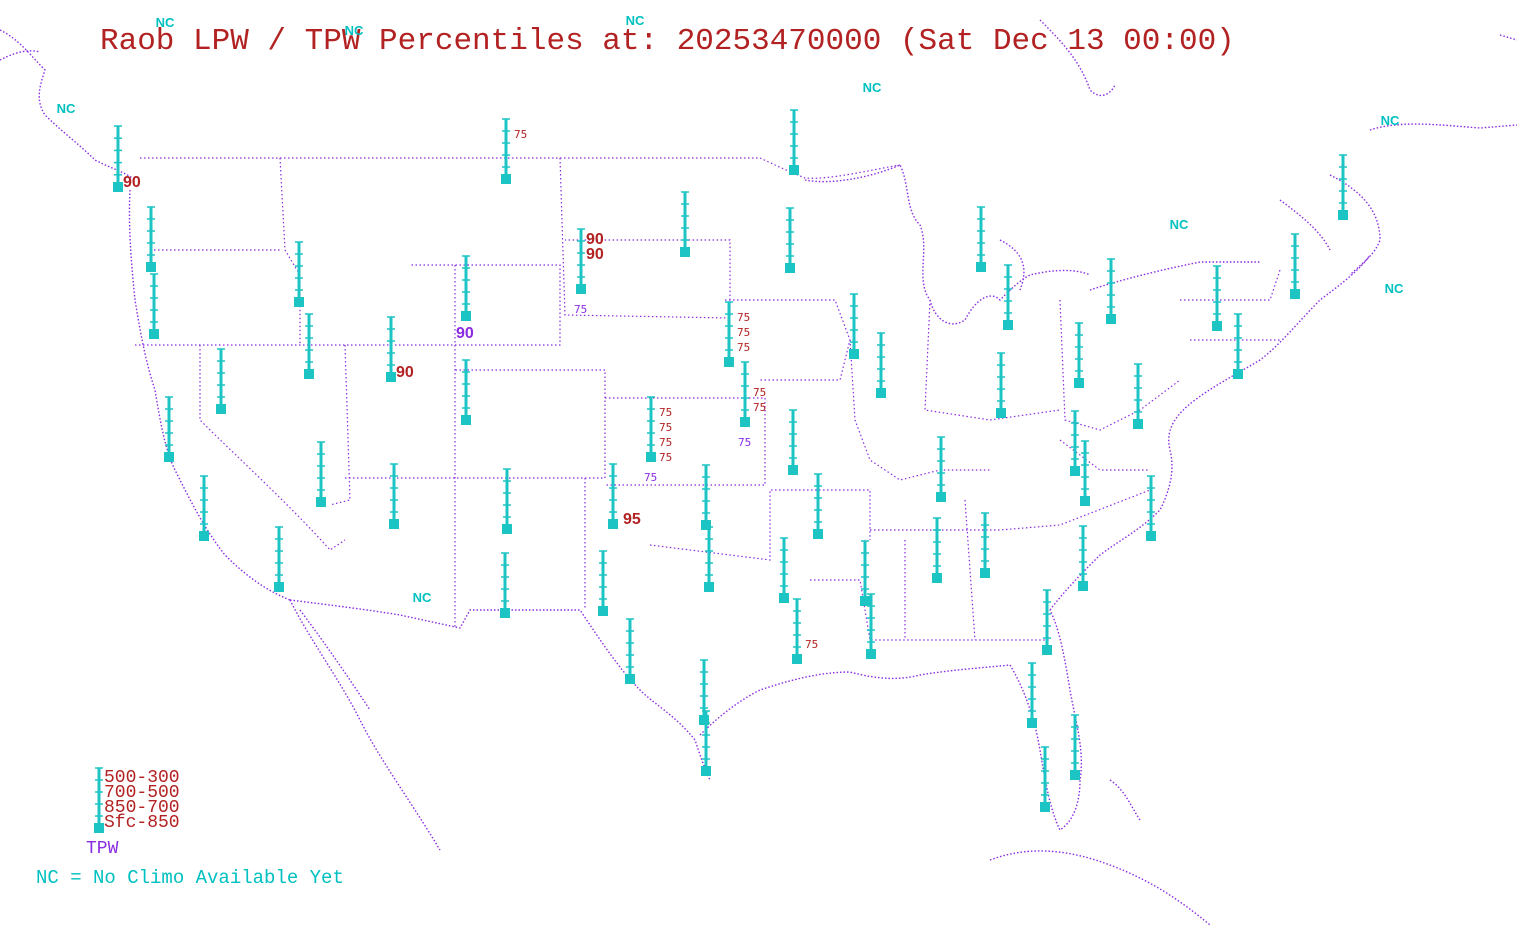 The width and height of the screenshot is (1517, 929). I want to click on legend-layer-label: 700-500, so click(142, 793).